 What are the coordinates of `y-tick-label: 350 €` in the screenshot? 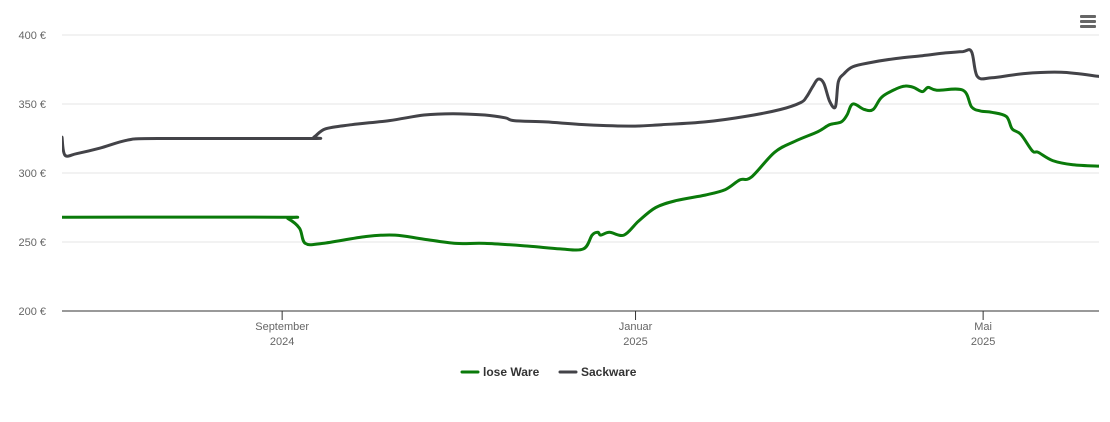 It's located at (32, 105).